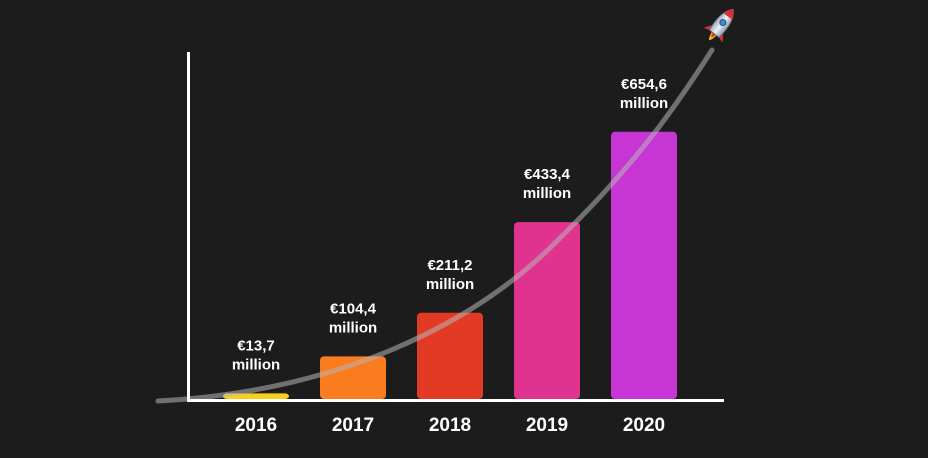 The image size is (928, 458). What do you see at coordinates (718, 25) in the screenshot?
I see `rocket-icon` at bounding box center [718, 25].